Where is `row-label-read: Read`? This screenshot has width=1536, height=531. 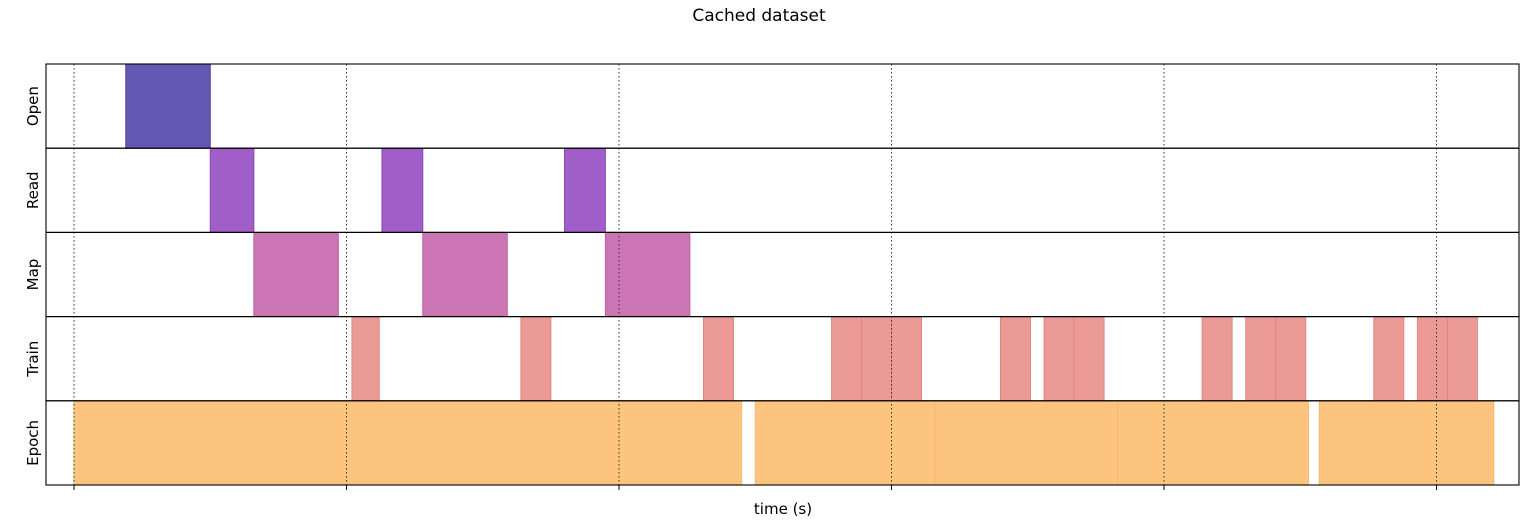 row-label-read: Read is located at coordinates (33, 190).